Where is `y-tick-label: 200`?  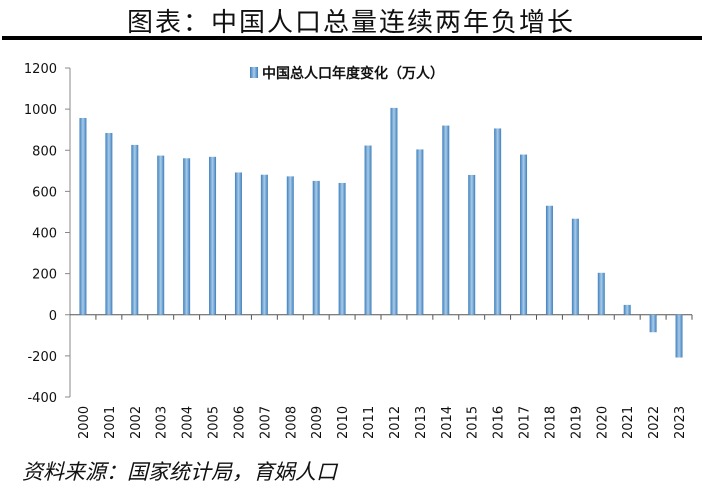
y-tick-label: 200 is located at coordinates (44, 275).